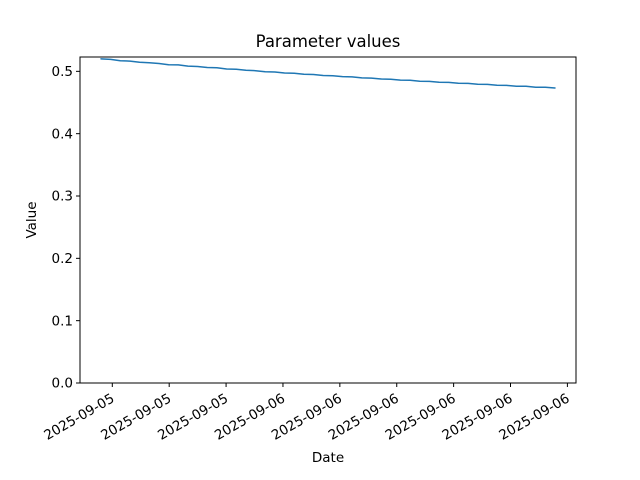 This screenshot has height=480, width=640. Describe the element at coordinates (62, 72) in the screenshot. I see `y-tick-label: 0.5` at that location.